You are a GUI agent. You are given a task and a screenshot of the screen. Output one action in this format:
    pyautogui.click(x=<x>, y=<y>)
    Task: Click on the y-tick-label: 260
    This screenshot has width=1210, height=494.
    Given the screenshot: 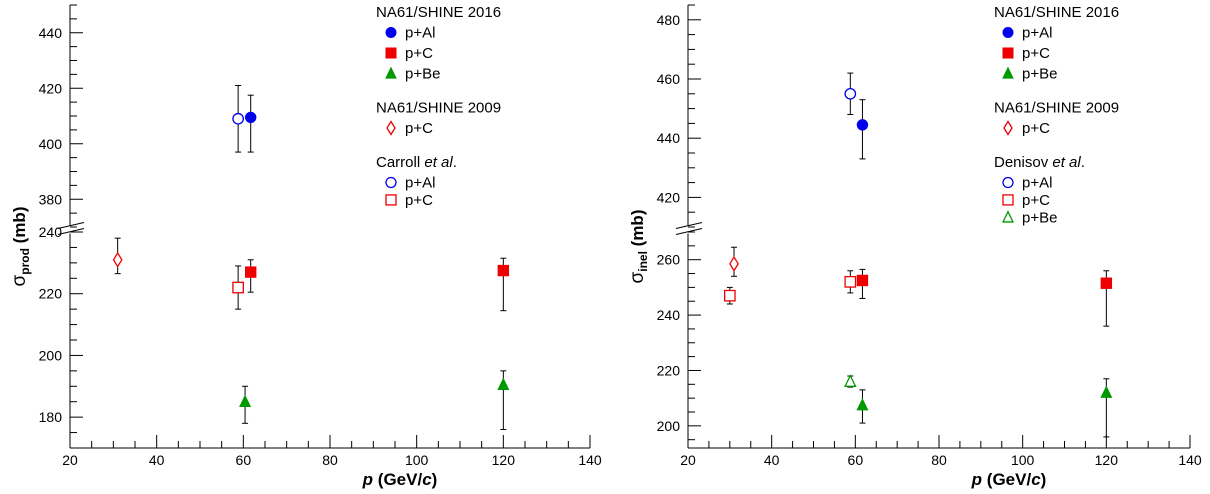 What is the action you would take?
    pyautogui.click(x=669, y=260)
    